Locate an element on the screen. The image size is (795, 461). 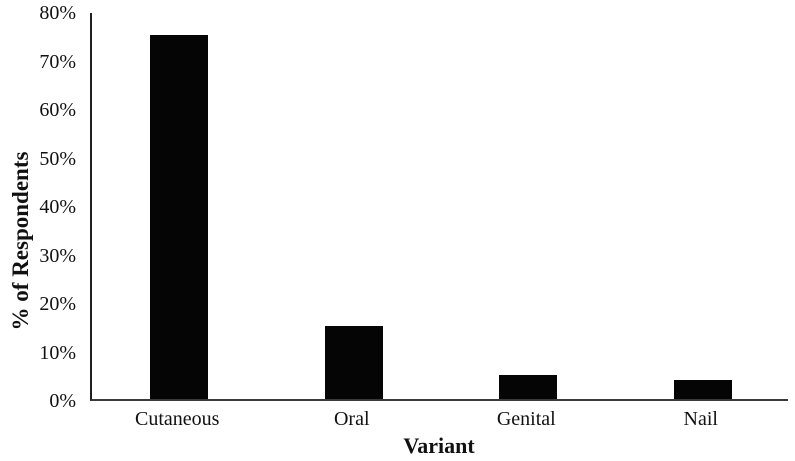
bar-nail is located at coordinates (702, 389).